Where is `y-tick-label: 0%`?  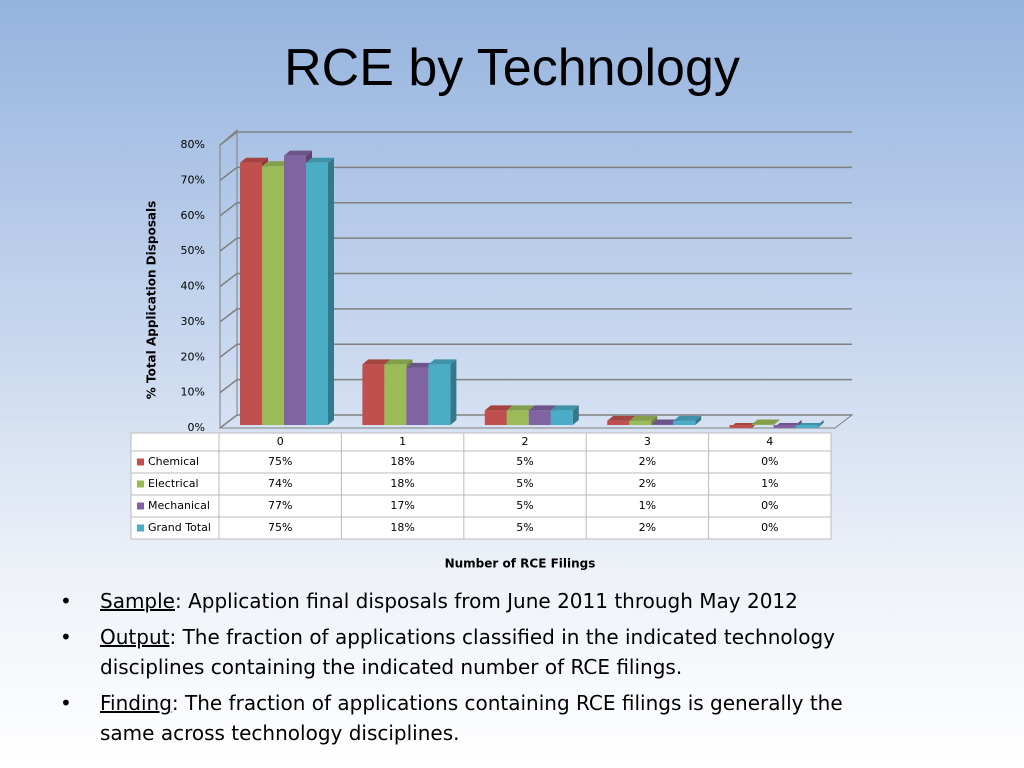 y-tick-label: 0% is located at coordinates (196, 427).